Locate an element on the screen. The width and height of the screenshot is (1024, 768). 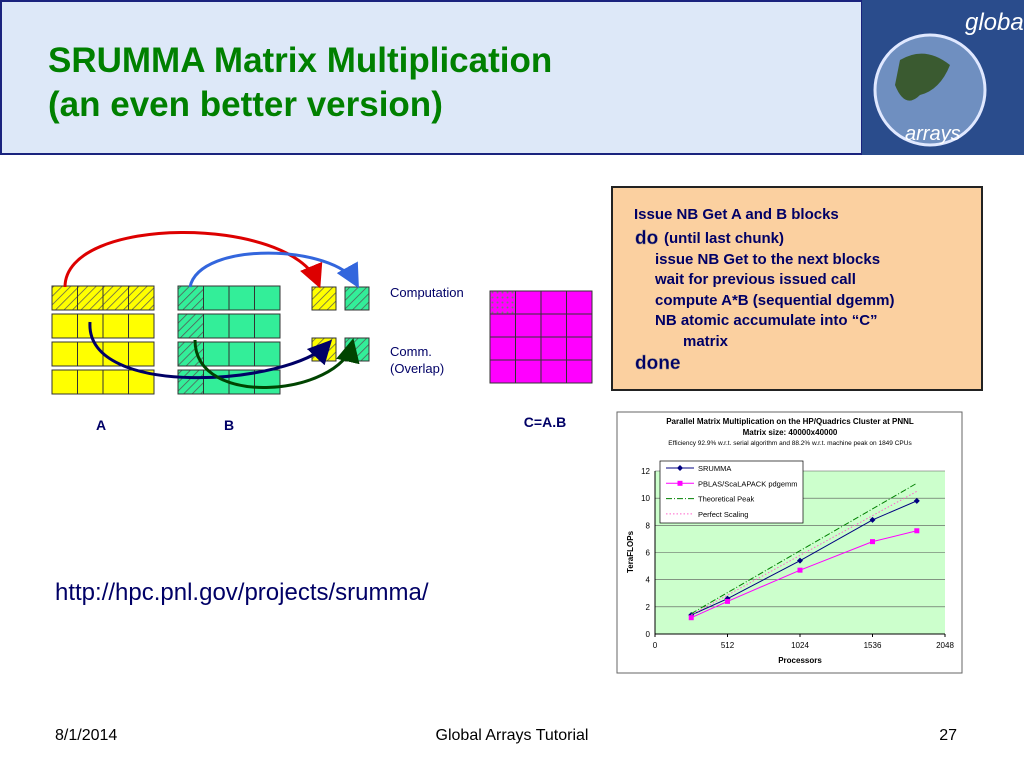
logo-text: arrays is located at coordinates (933, 134).